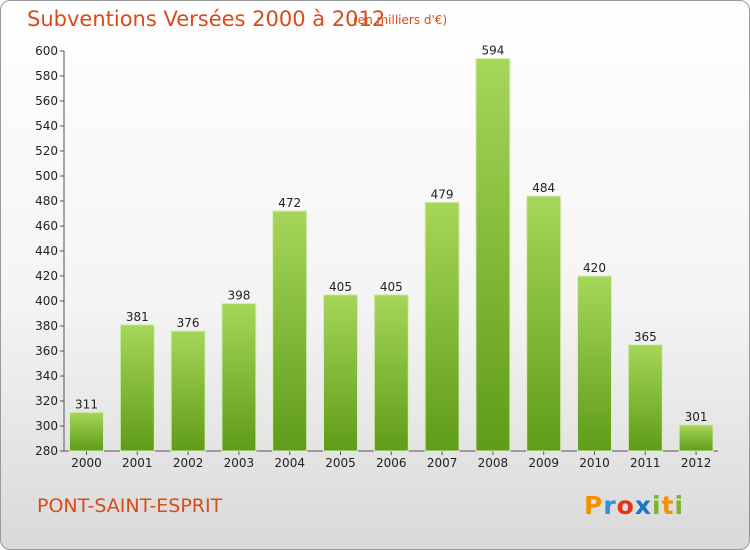 This screenshot has height=550, width=750. I want to click on x-tick-label-2012: 2012, so click(696, 463).